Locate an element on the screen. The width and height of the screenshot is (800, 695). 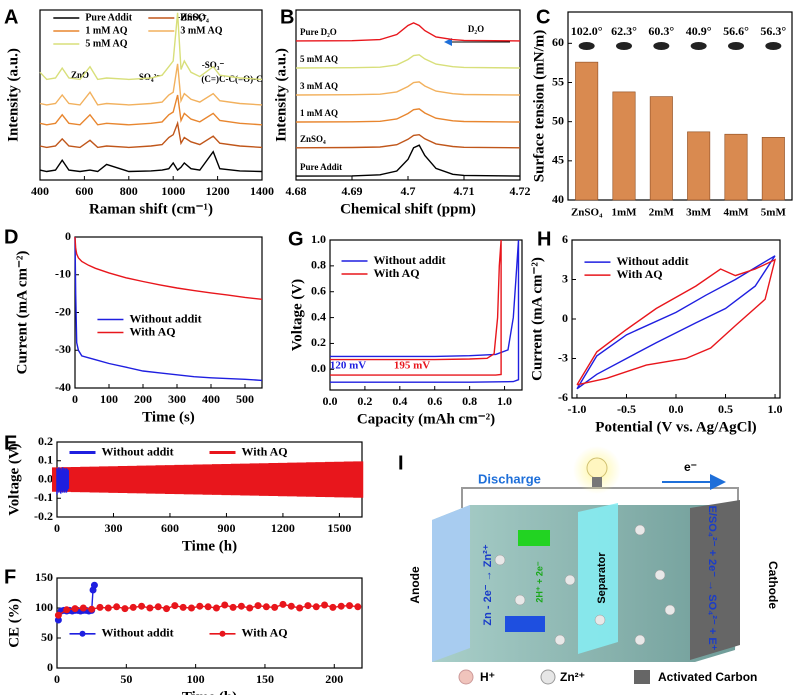
y-tick-label: 0.4 is located at coordinates (318, 316).